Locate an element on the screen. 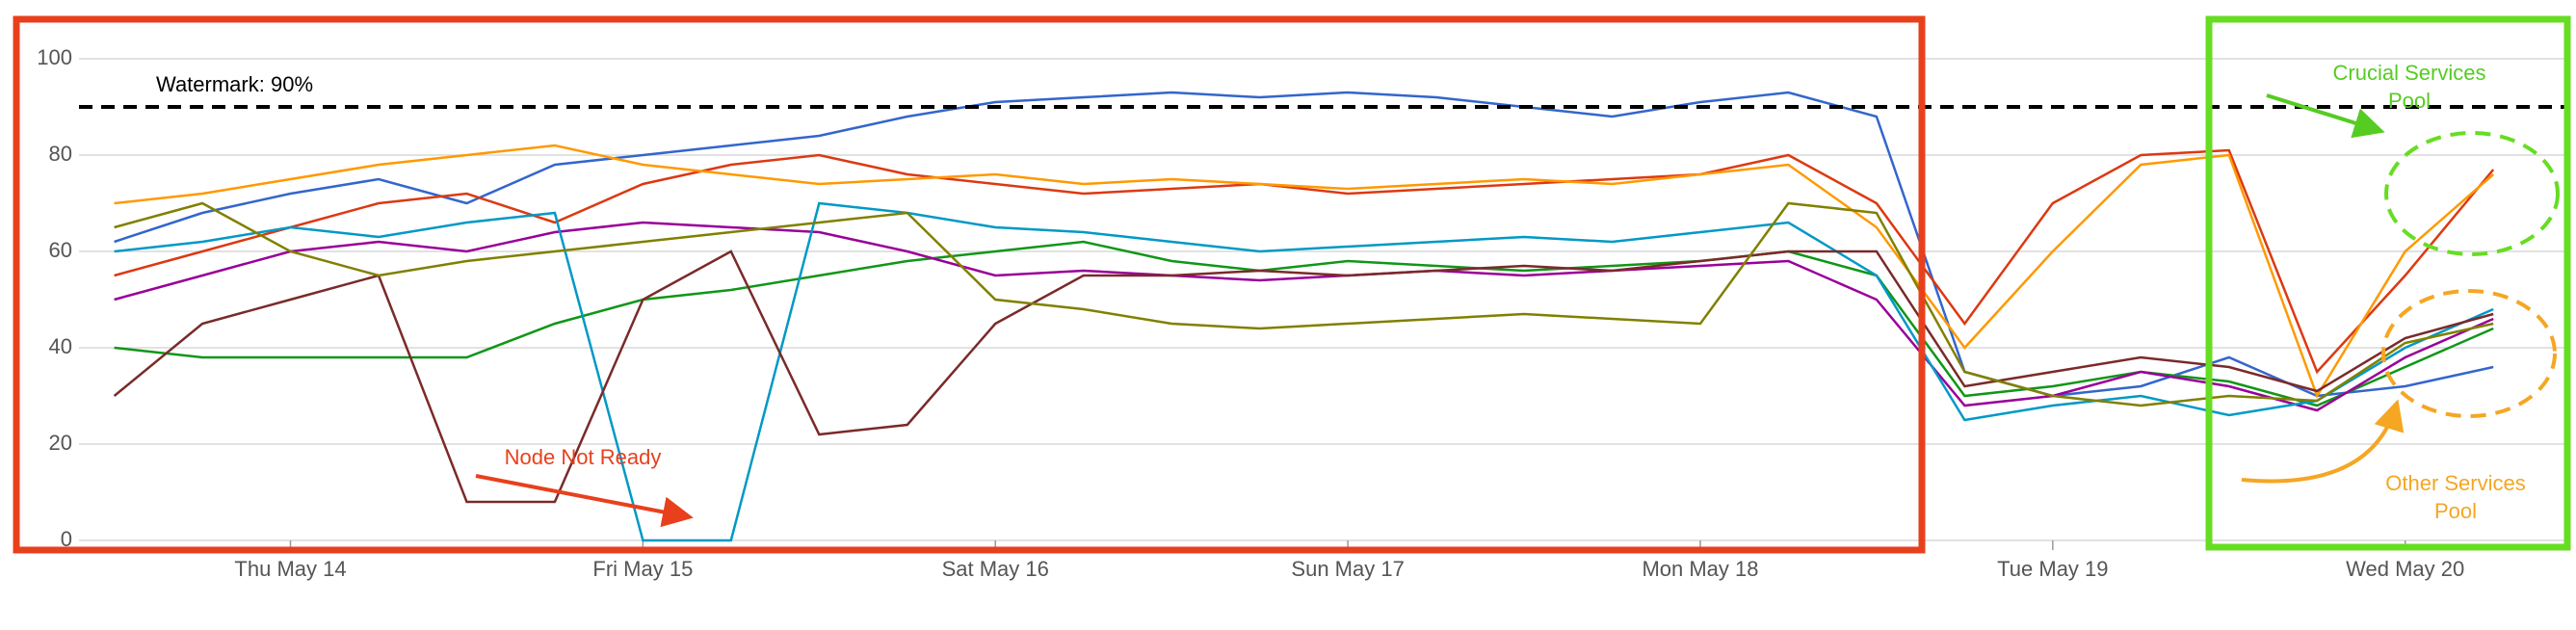  annotation: Other Services is located at coordinates (2456, 483).